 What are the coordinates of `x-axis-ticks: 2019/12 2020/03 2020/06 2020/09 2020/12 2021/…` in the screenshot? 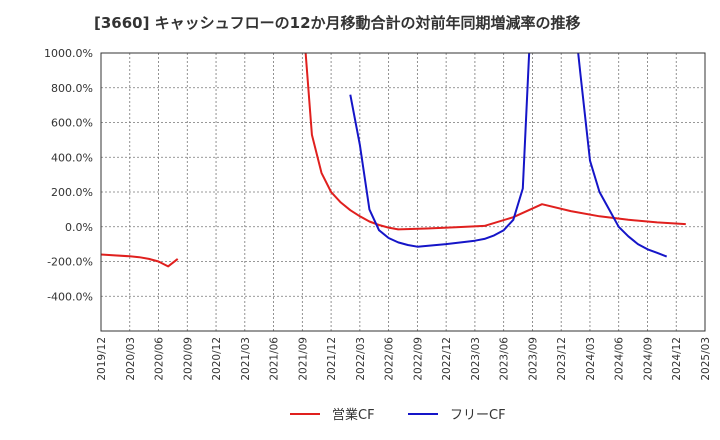 It's located at (404, 359).